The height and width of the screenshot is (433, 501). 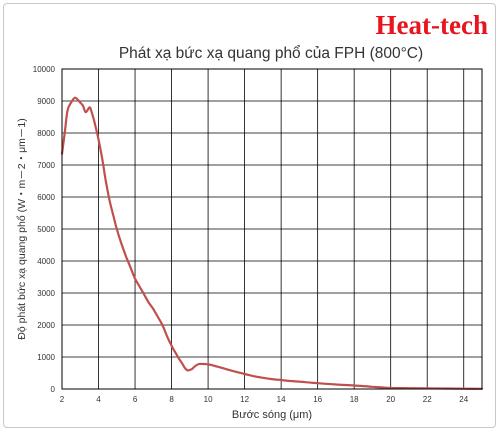 What do you see at coordinates (46, 197) in the screenshot?
I see `y-tick-label: 6000` at bounding box center [46, 197].